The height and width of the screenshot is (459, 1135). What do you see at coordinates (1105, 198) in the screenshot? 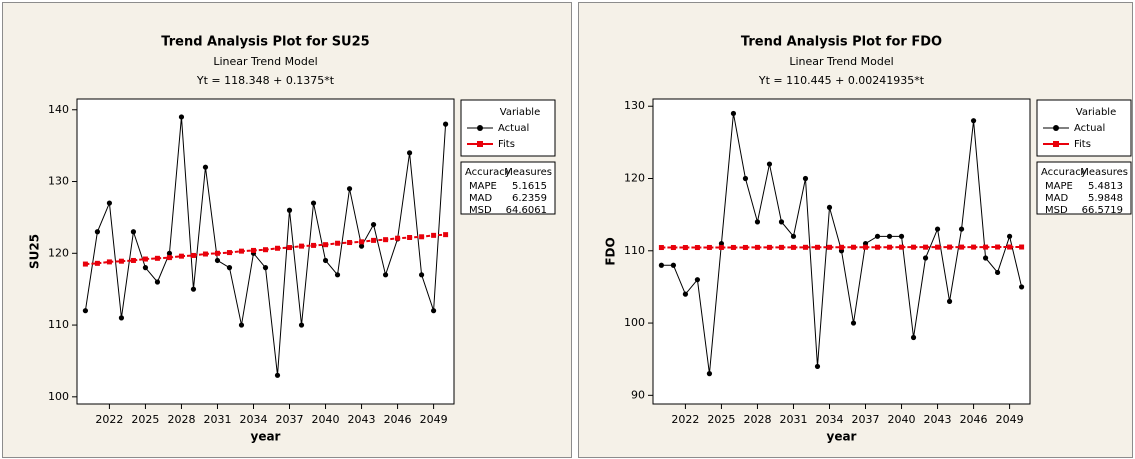
I see `accuracy-value: 5.9848` at bounding box center [1105, 198].